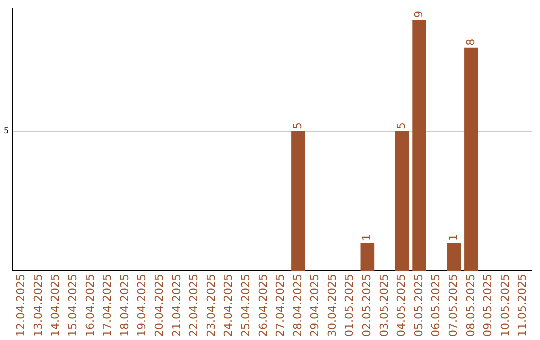  Describe the element at coordinates (297, 306) in the screenshot. I see `x-tick-label: 28.04.2025` at that location.